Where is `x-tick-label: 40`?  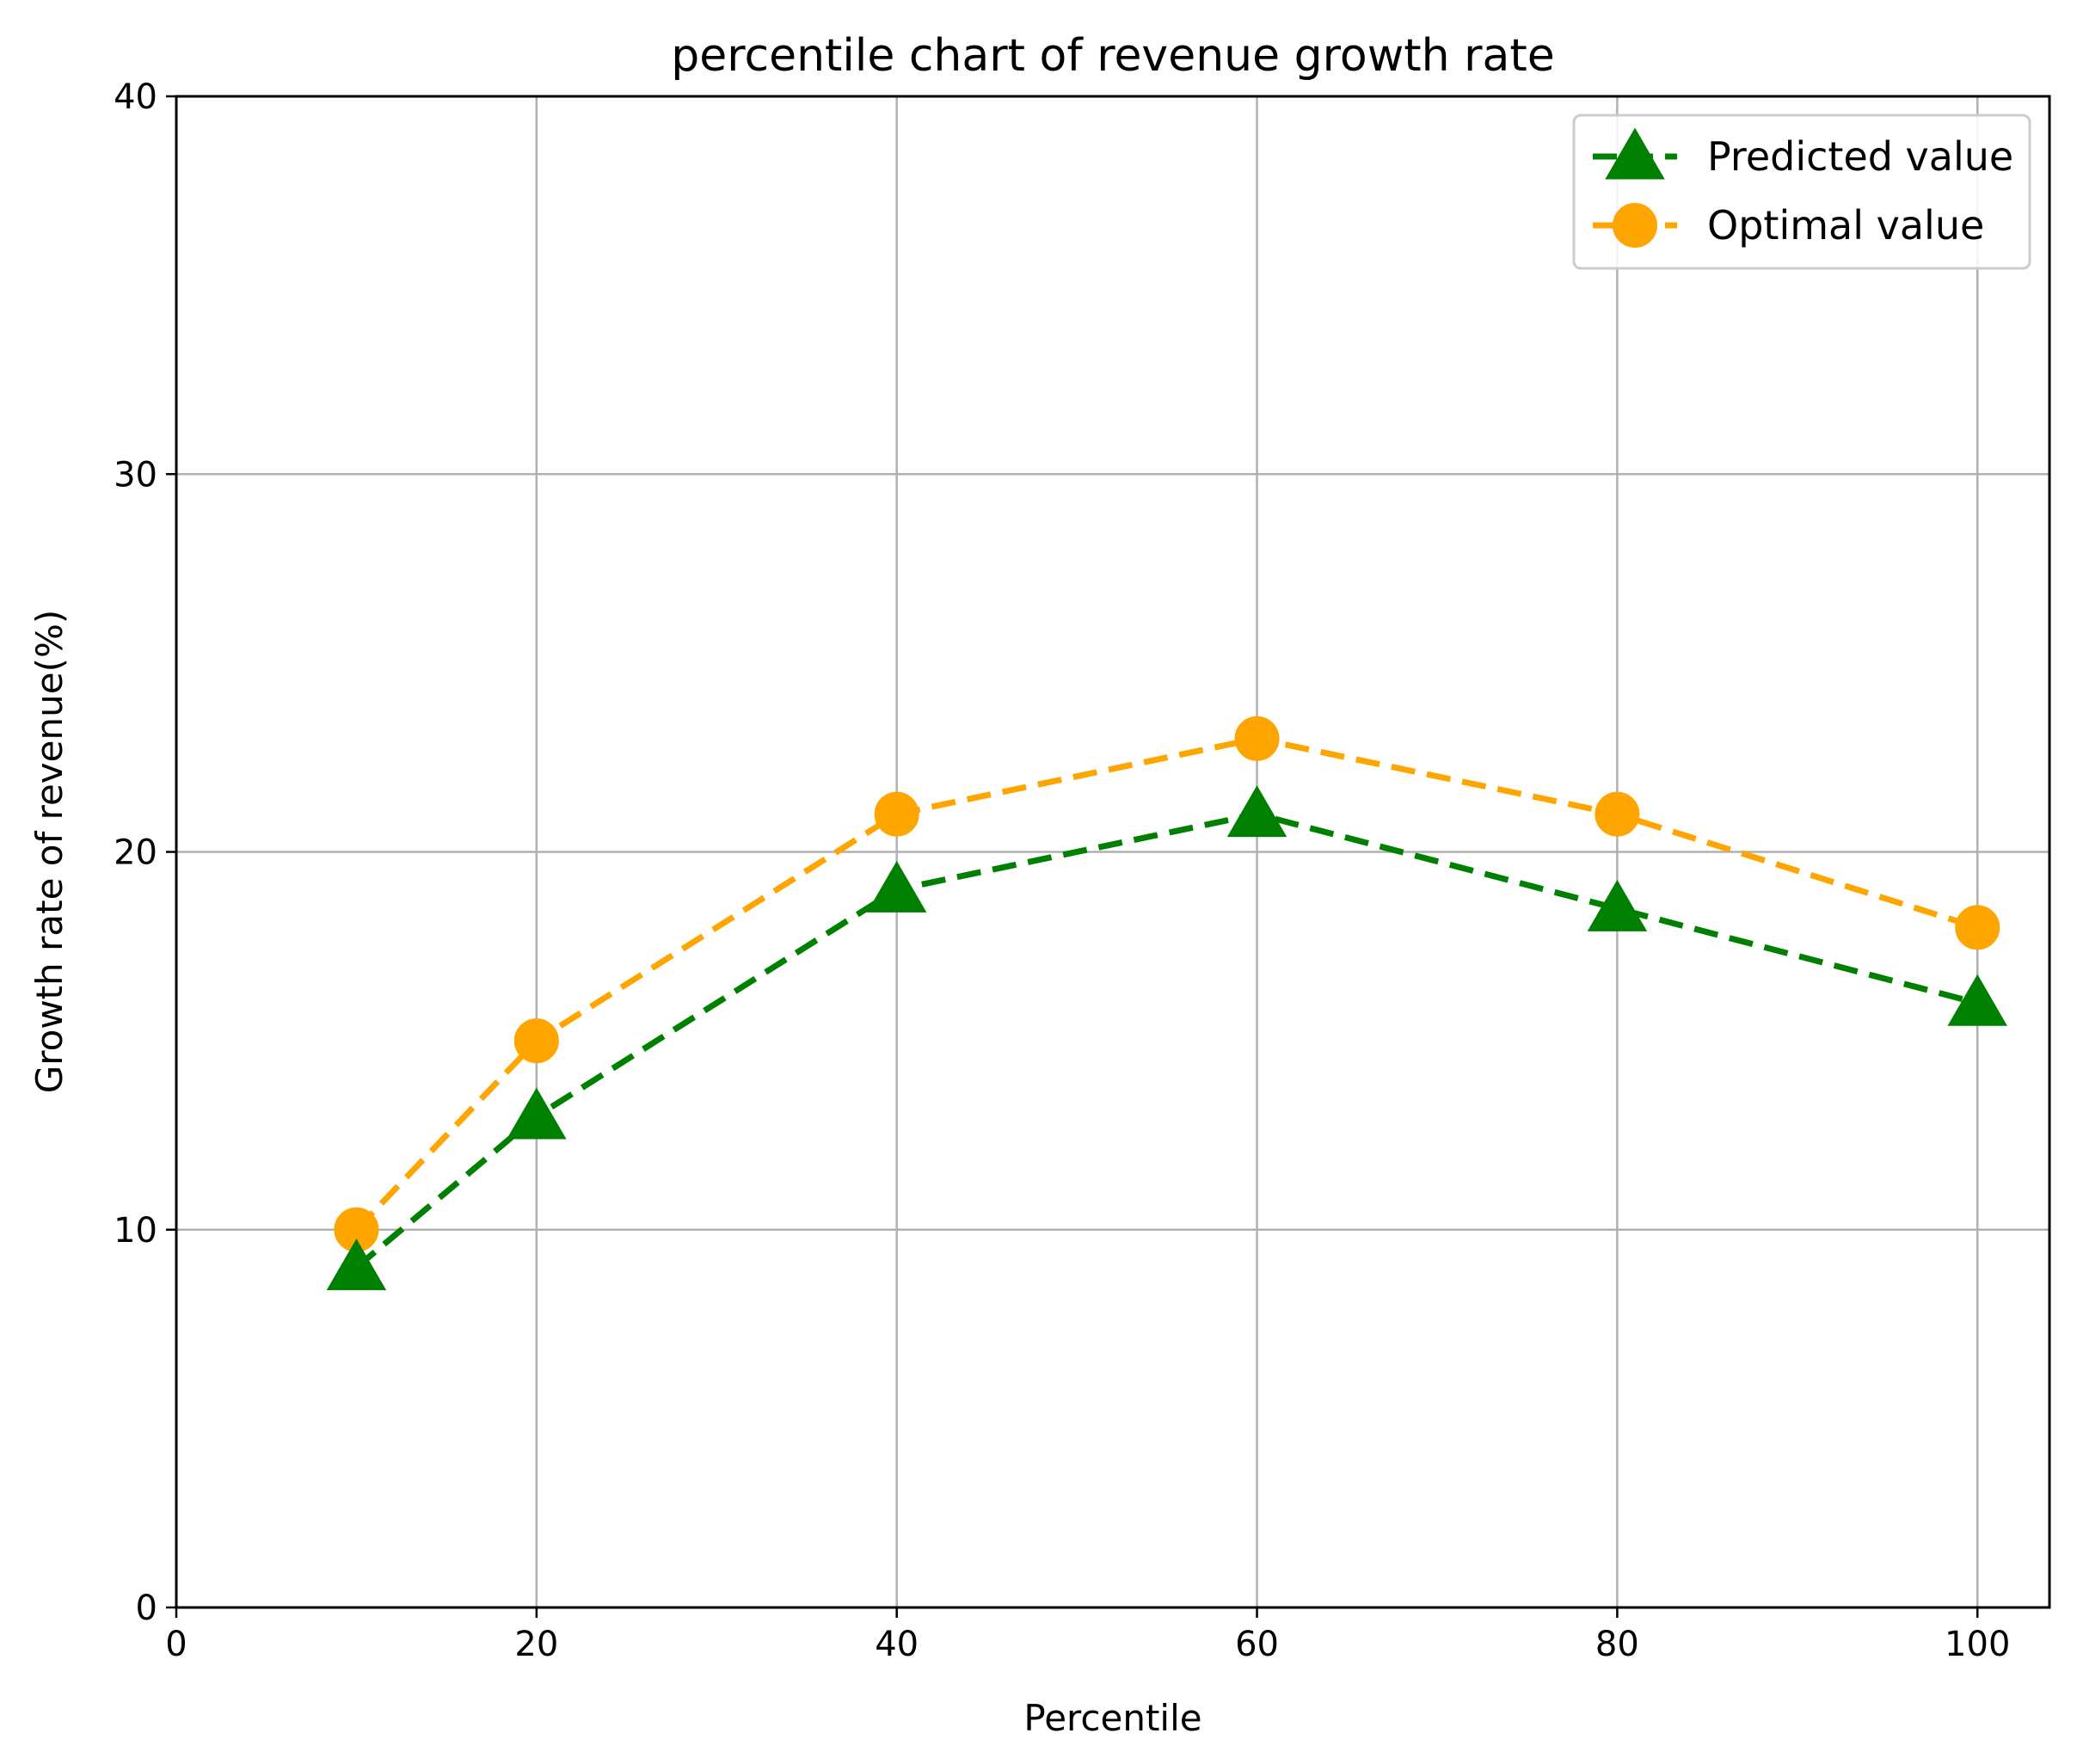 x-tick-label: 40 is located at coordinates (897, 1645).